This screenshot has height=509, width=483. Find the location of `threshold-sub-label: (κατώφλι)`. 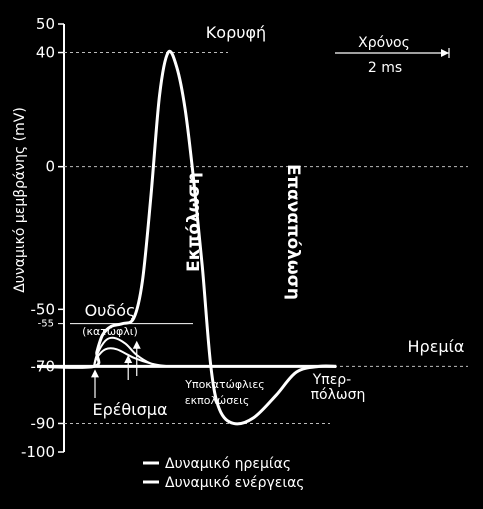

threshold-sub-label: (κατώφλι) is located at coordinates (110, 331).